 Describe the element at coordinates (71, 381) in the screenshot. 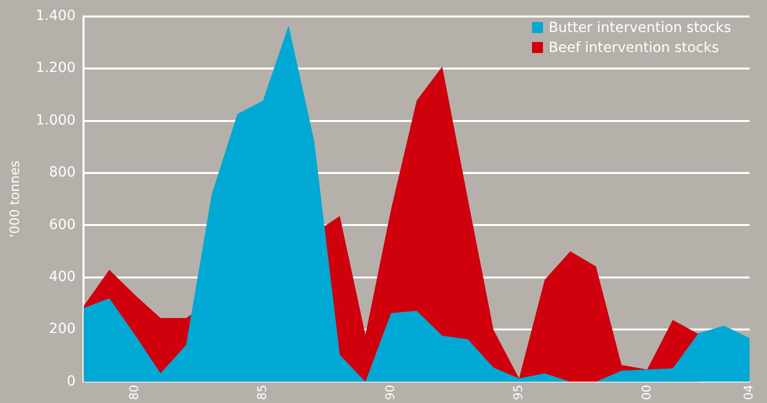

I see `y-tick-label: 0` at that location.